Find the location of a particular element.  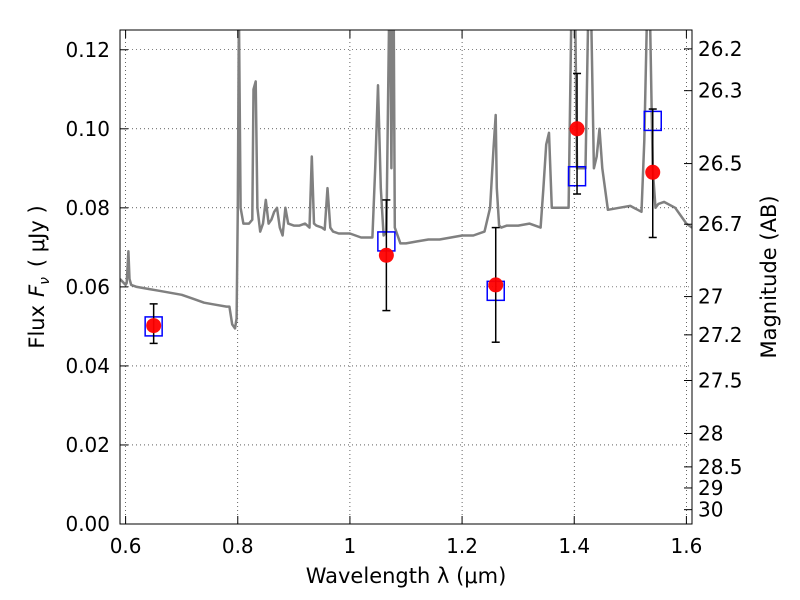

right-tick-label: 27 is located at coordinates (710, 297).